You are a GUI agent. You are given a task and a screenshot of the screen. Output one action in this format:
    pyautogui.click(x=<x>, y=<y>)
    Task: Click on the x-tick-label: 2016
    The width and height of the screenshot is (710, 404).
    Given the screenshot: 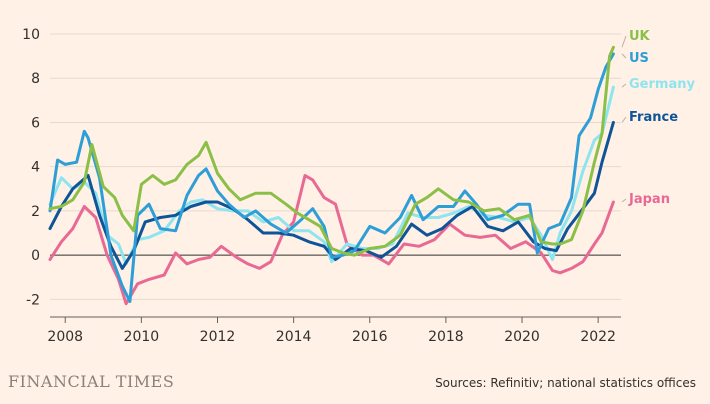 What is the action you would take?
    pyautogui.click(x=370, y=337)
    